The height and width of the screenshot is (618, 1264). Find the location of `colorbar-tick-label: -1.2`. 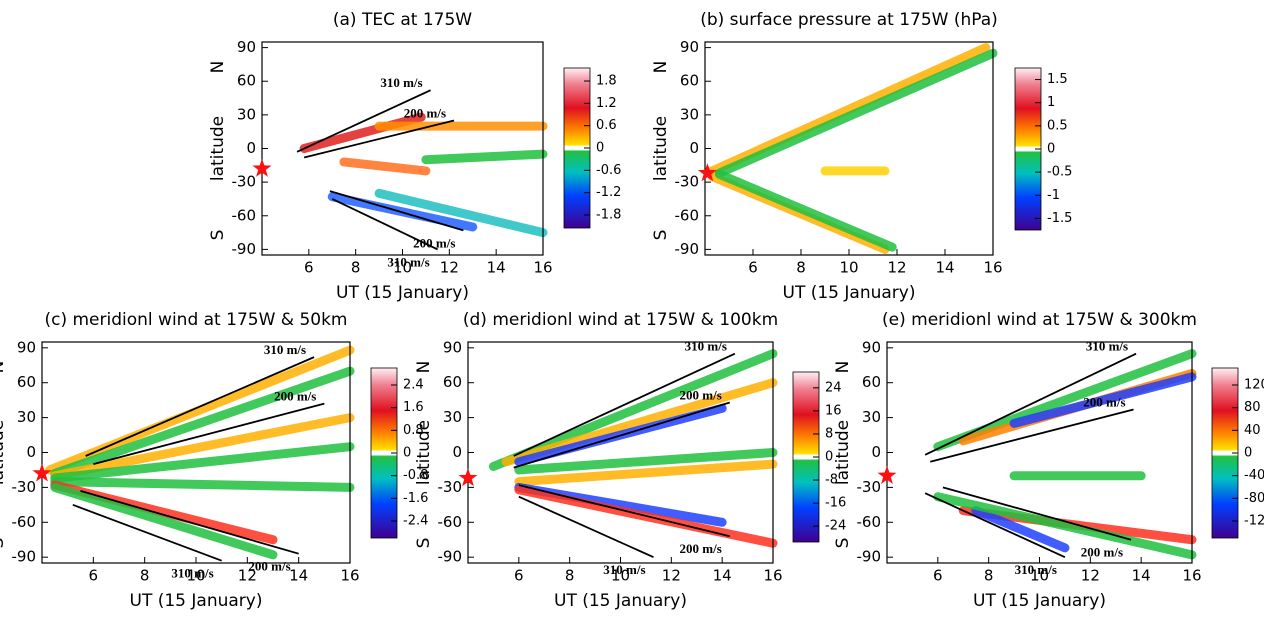

colorbar-tick-label: -1.2 is located at coordinates (608, 192).